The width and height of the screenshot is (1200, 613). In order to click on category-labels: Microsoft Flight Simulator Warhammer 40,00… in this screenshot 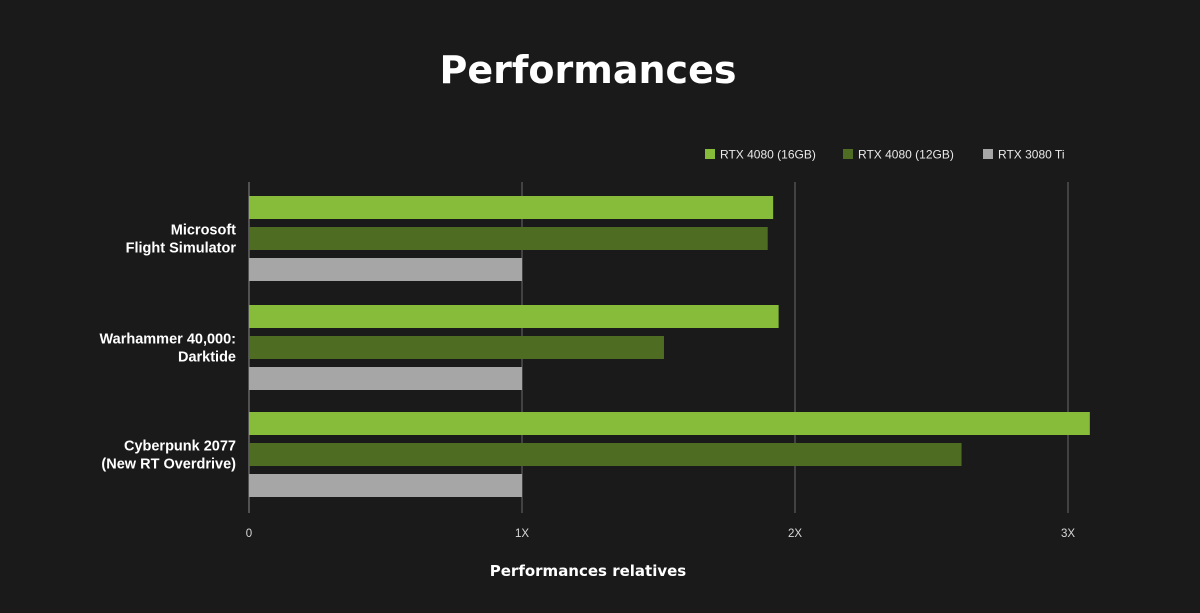, I will do `click(168, 348)`.